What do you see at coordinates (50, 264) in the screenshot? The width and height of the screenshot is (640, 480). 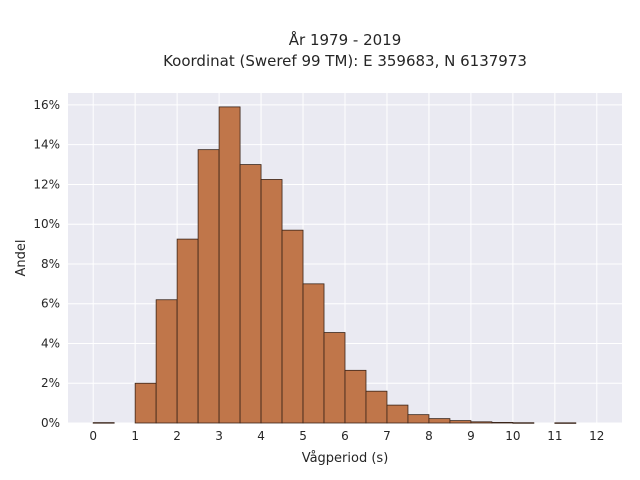 I see `y-tick-label-8: 8%` at bounding box center [50, 264].